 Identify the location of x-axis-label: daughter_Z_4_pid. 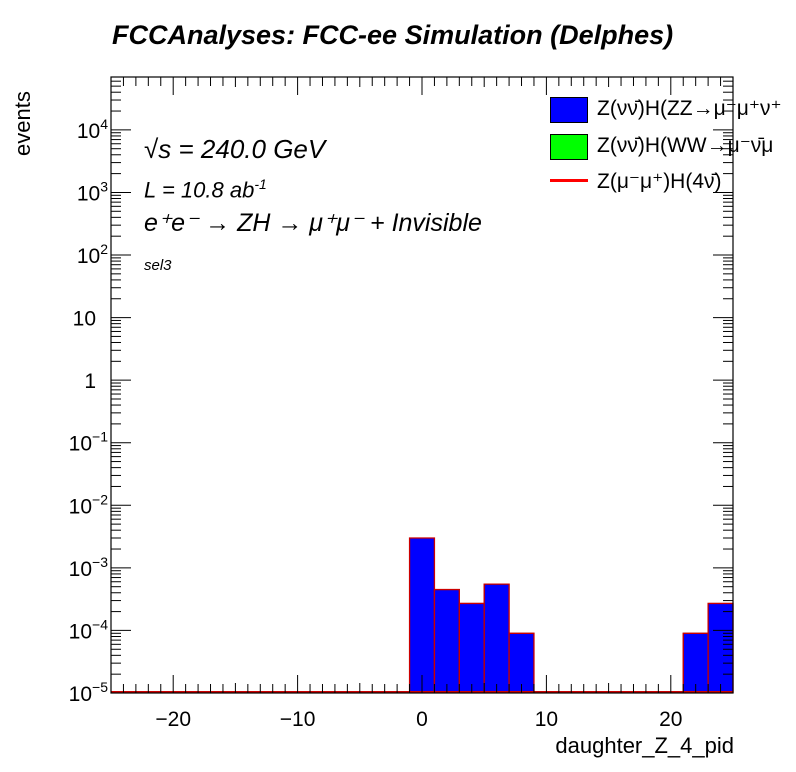
(644, 745).